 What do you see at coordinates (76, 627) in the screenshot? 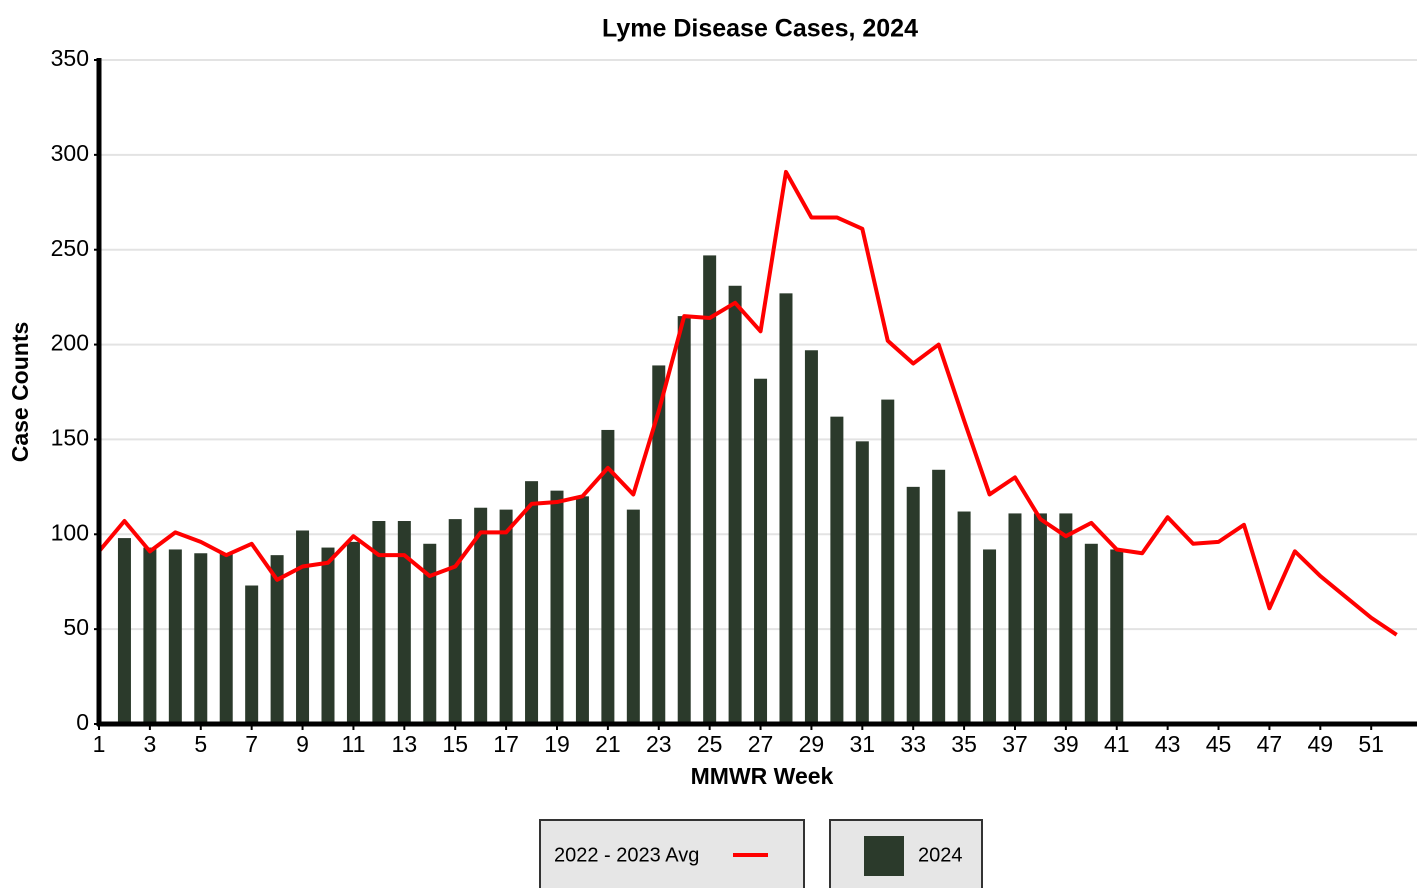
I see `y-tick-label: 50` at bounding box center [76, 627].